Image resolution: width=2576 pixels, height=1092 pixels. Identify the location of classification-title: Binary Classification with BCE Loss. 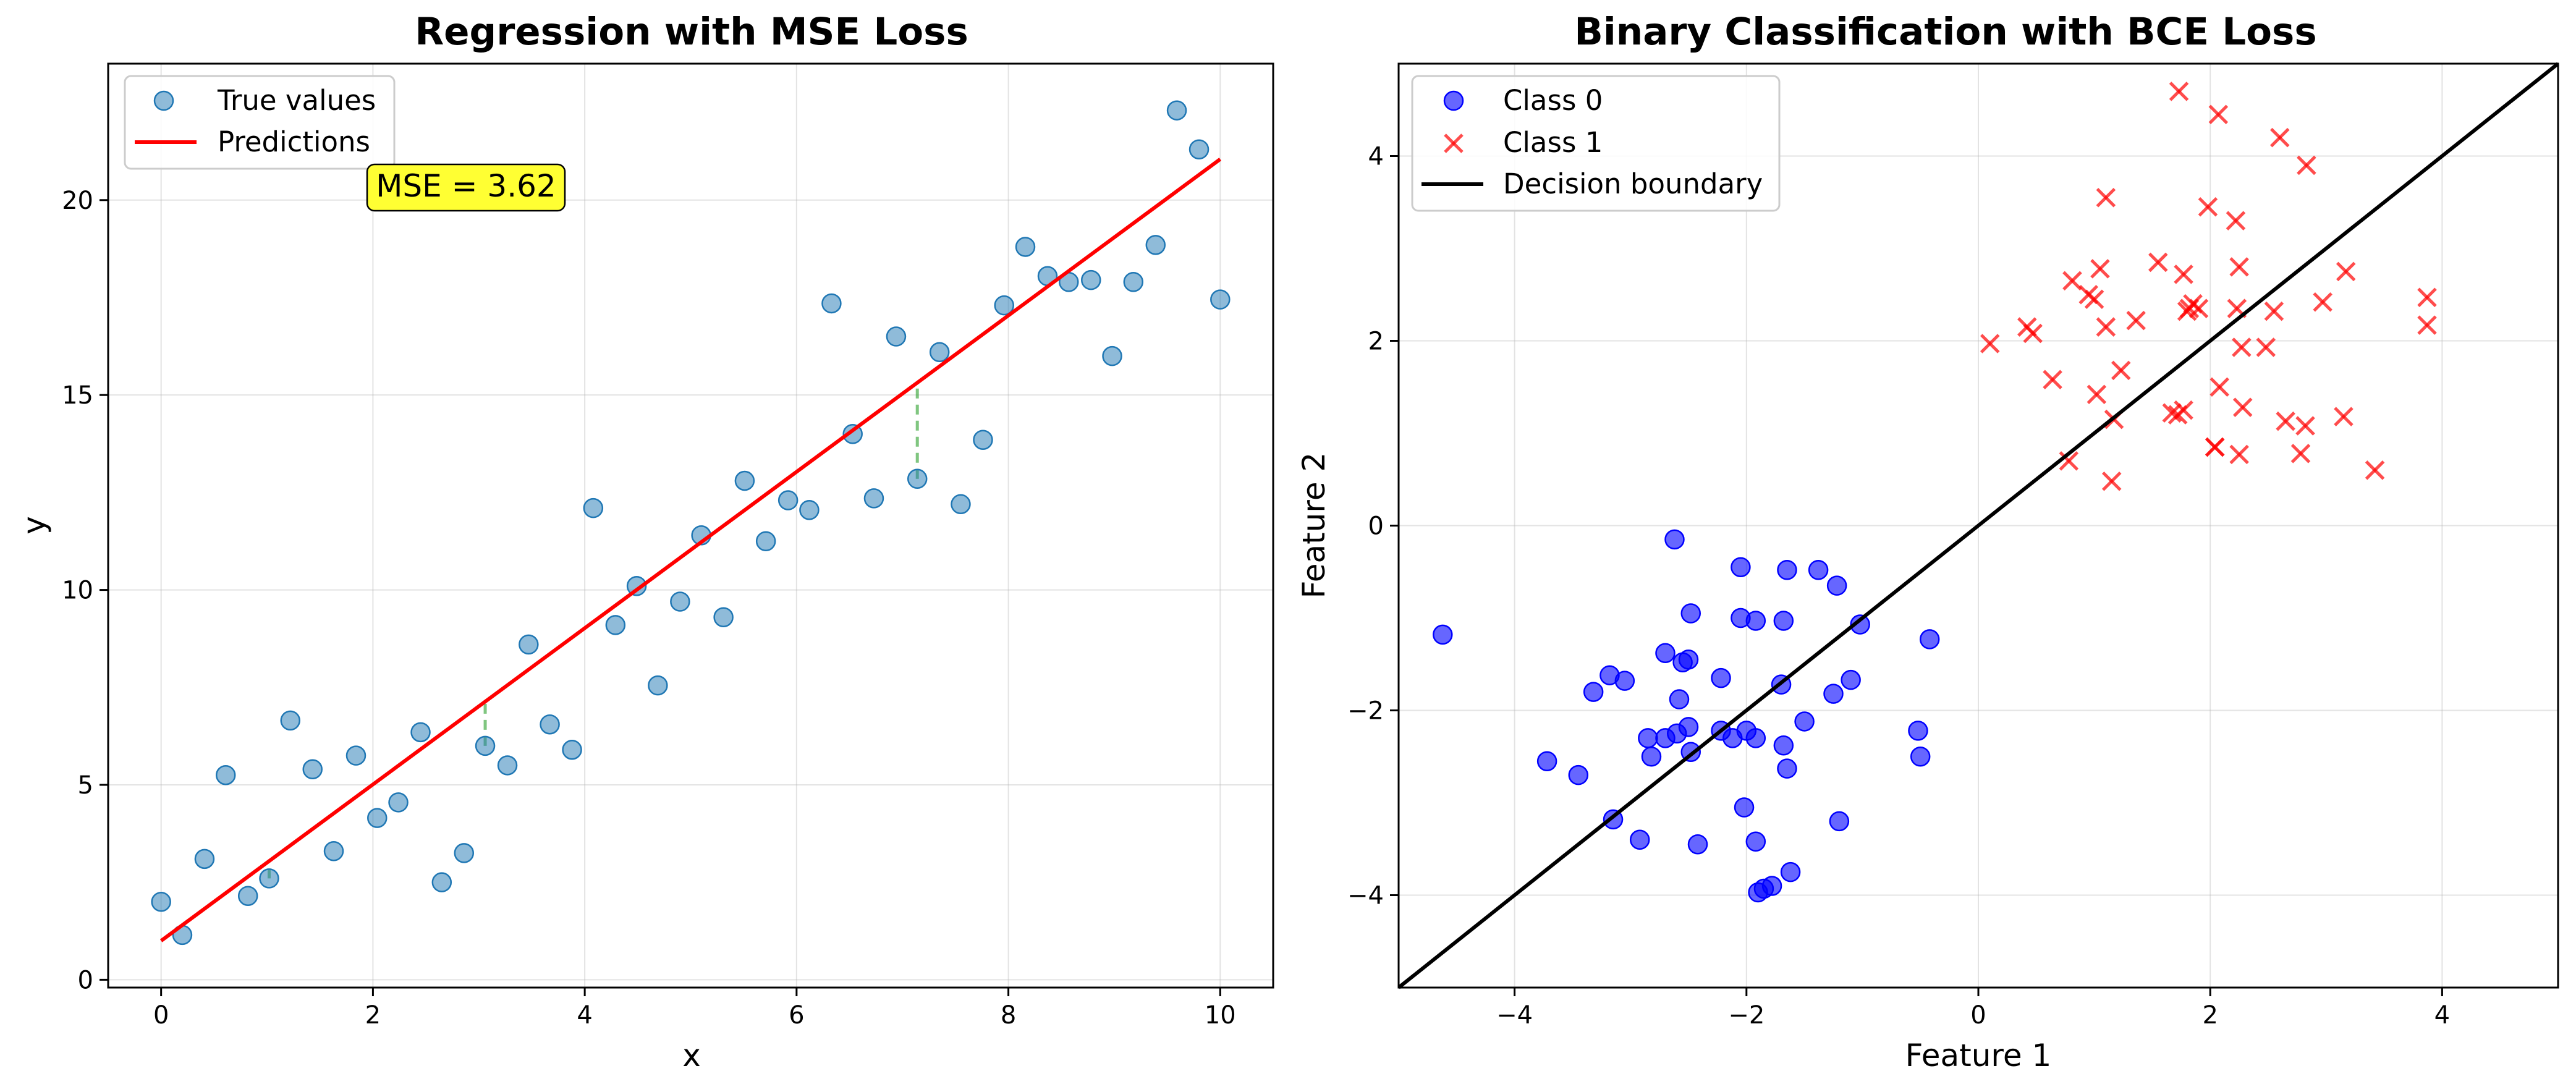
(1945, 32).